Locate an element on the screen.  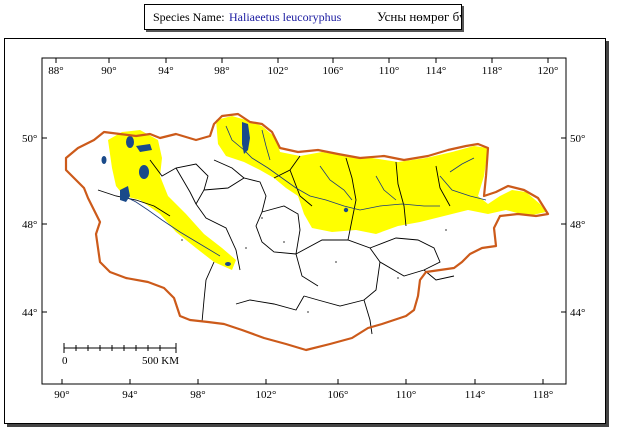
top-lon-label: 88° is located at coordinates (55, 71).